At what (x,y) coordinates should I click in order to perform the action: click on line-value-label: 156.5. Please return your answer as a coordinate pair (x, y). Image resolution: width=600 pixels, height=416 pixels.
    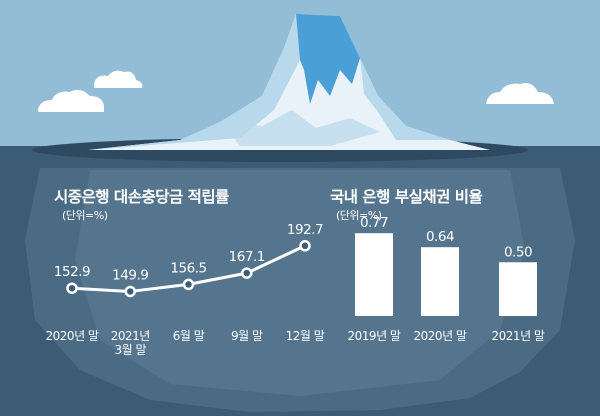
    Looking at the image, I should click on (188, 268).